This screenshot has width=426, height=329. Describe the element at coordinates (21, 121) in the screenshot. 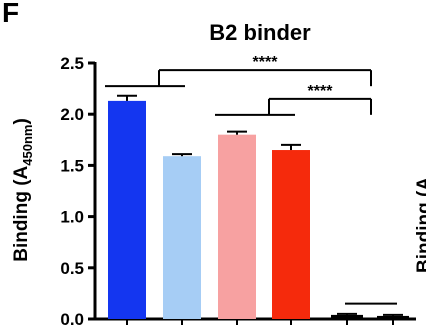

I see `y-axis-label-close: )` at that location.